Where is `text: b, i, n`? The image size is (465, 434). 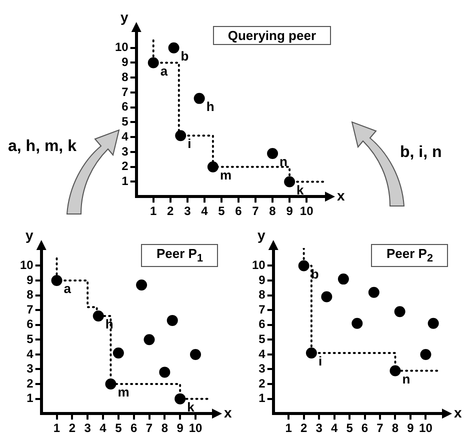
text: b, i, n is located at coordinates (421, 153).